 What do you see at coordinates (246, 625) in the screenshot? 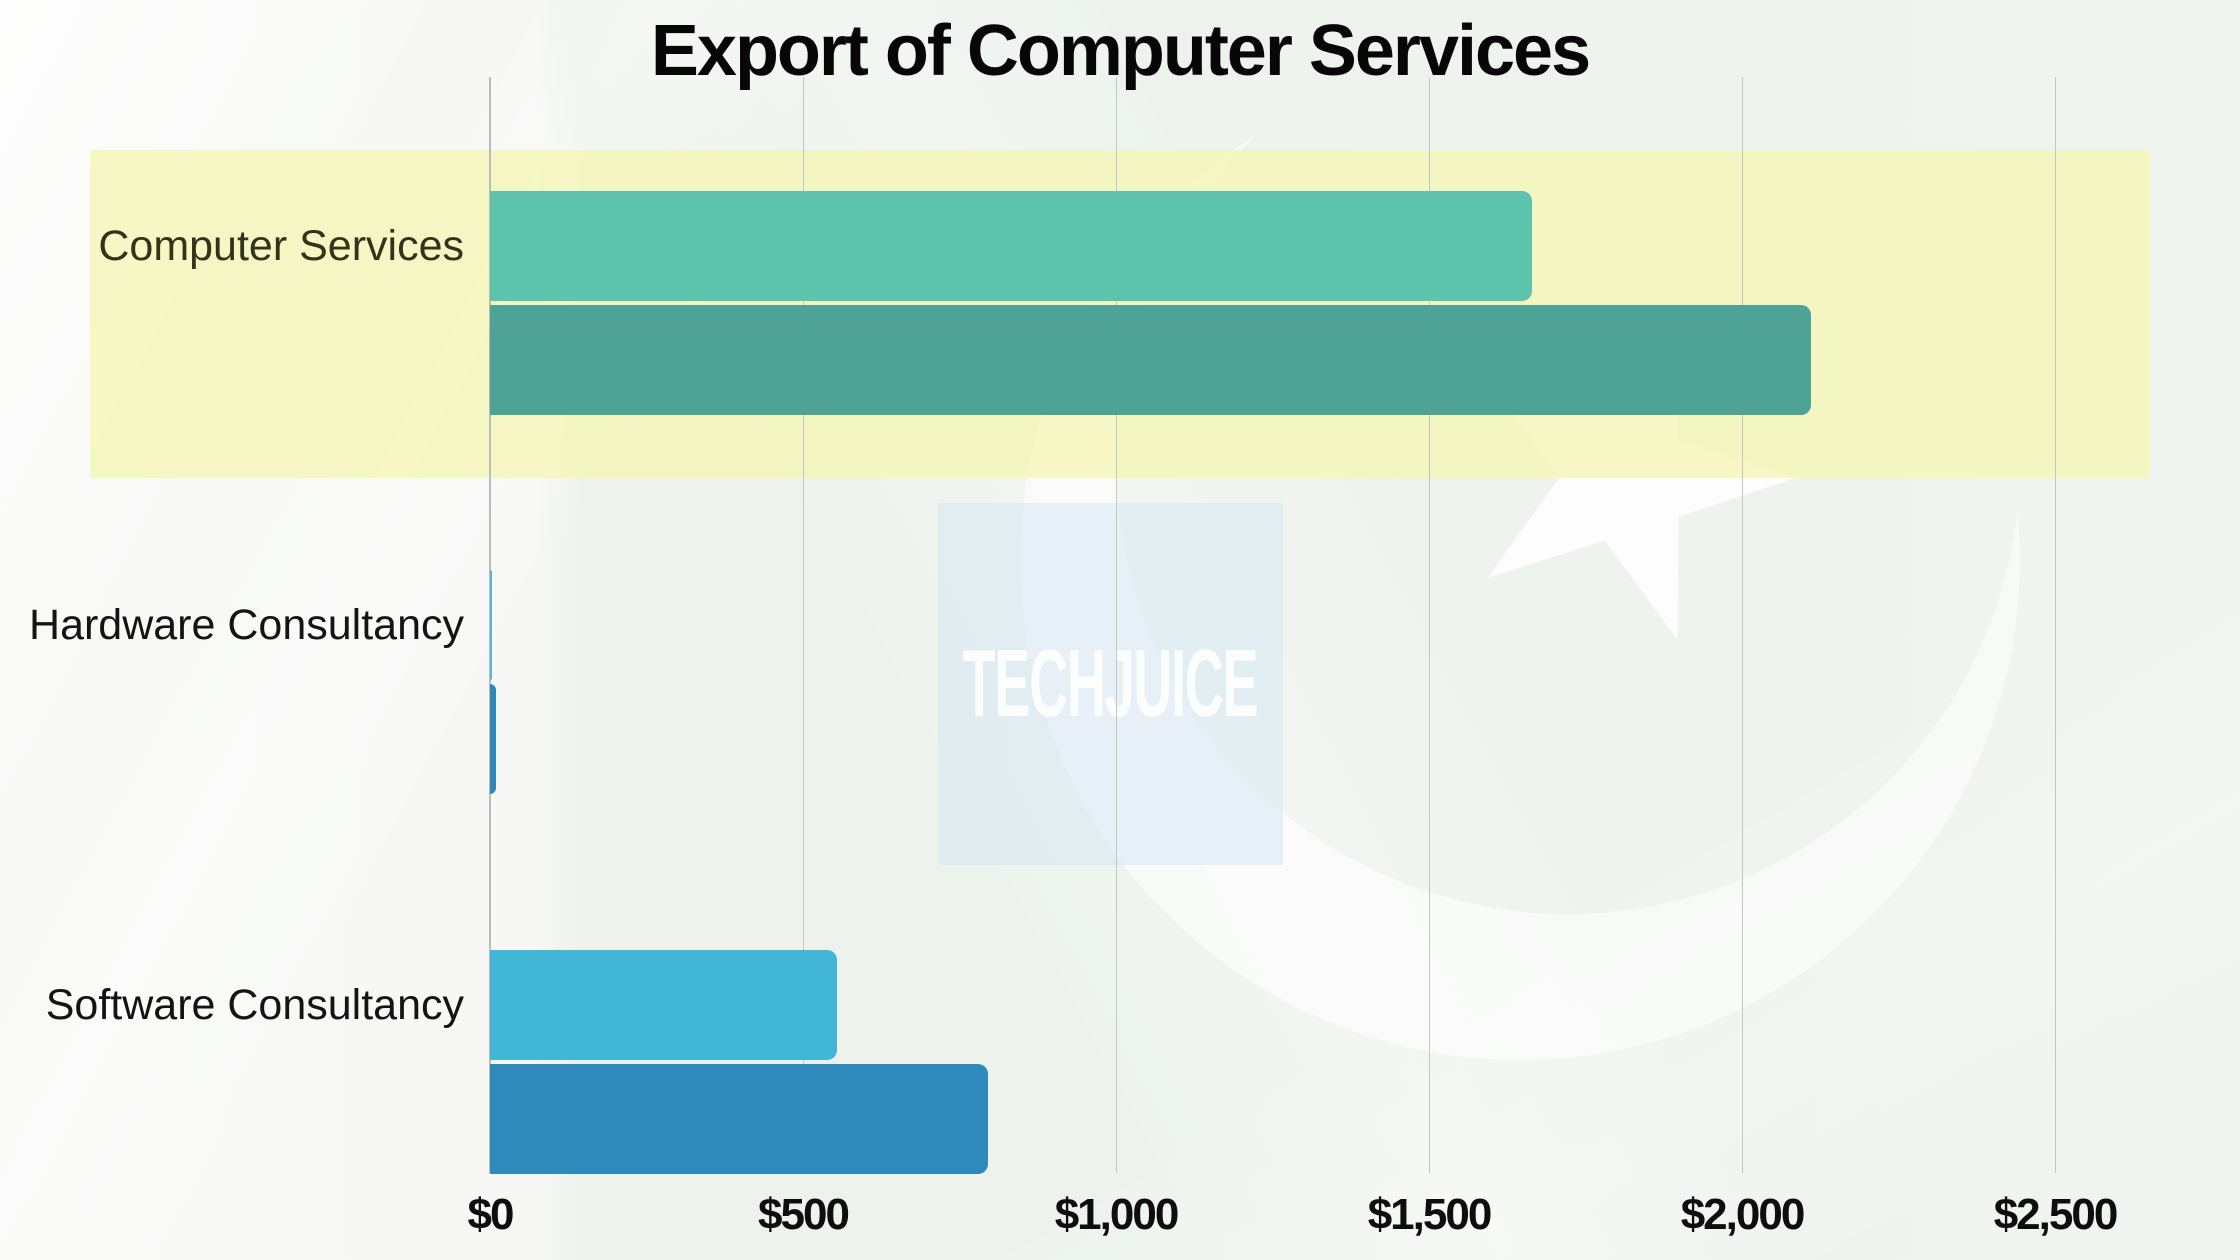
I see `category-label-hardware-consultancy: Hardware Consultancy` at bounding box center [246, 625].